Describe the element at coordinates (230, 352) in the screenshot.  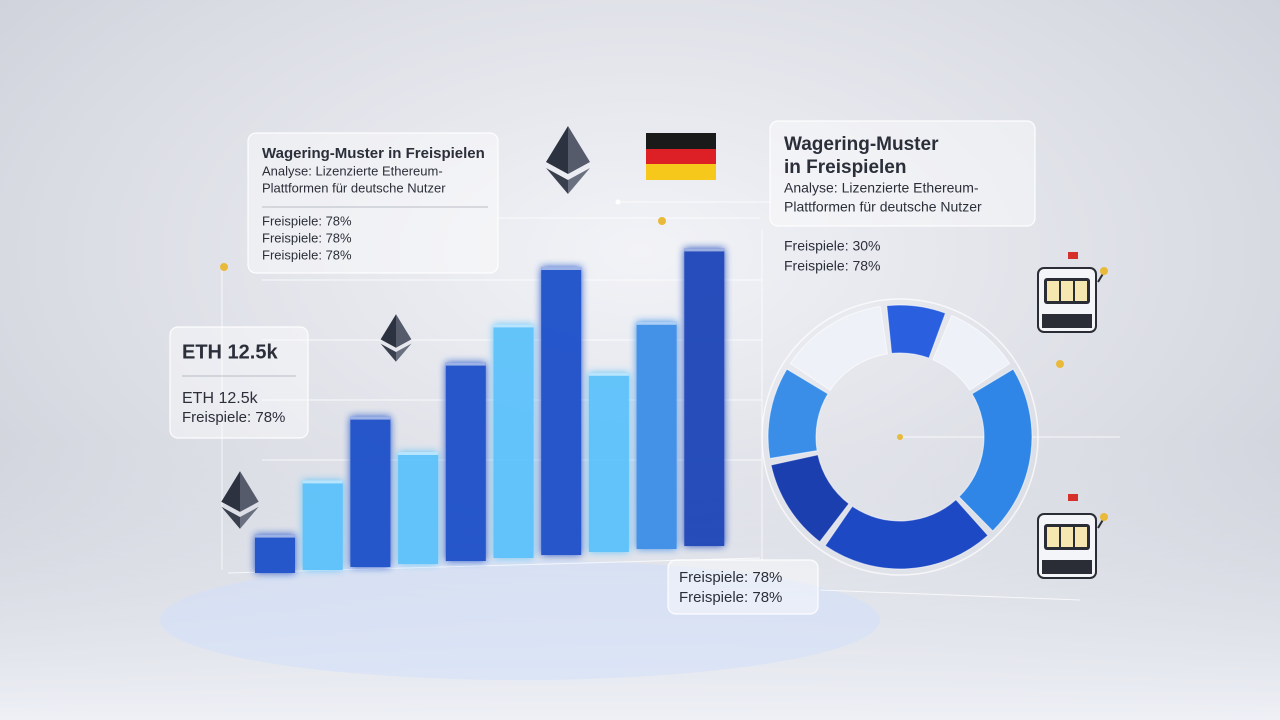
I see `panel-title: ETH 12.5k` at that location.